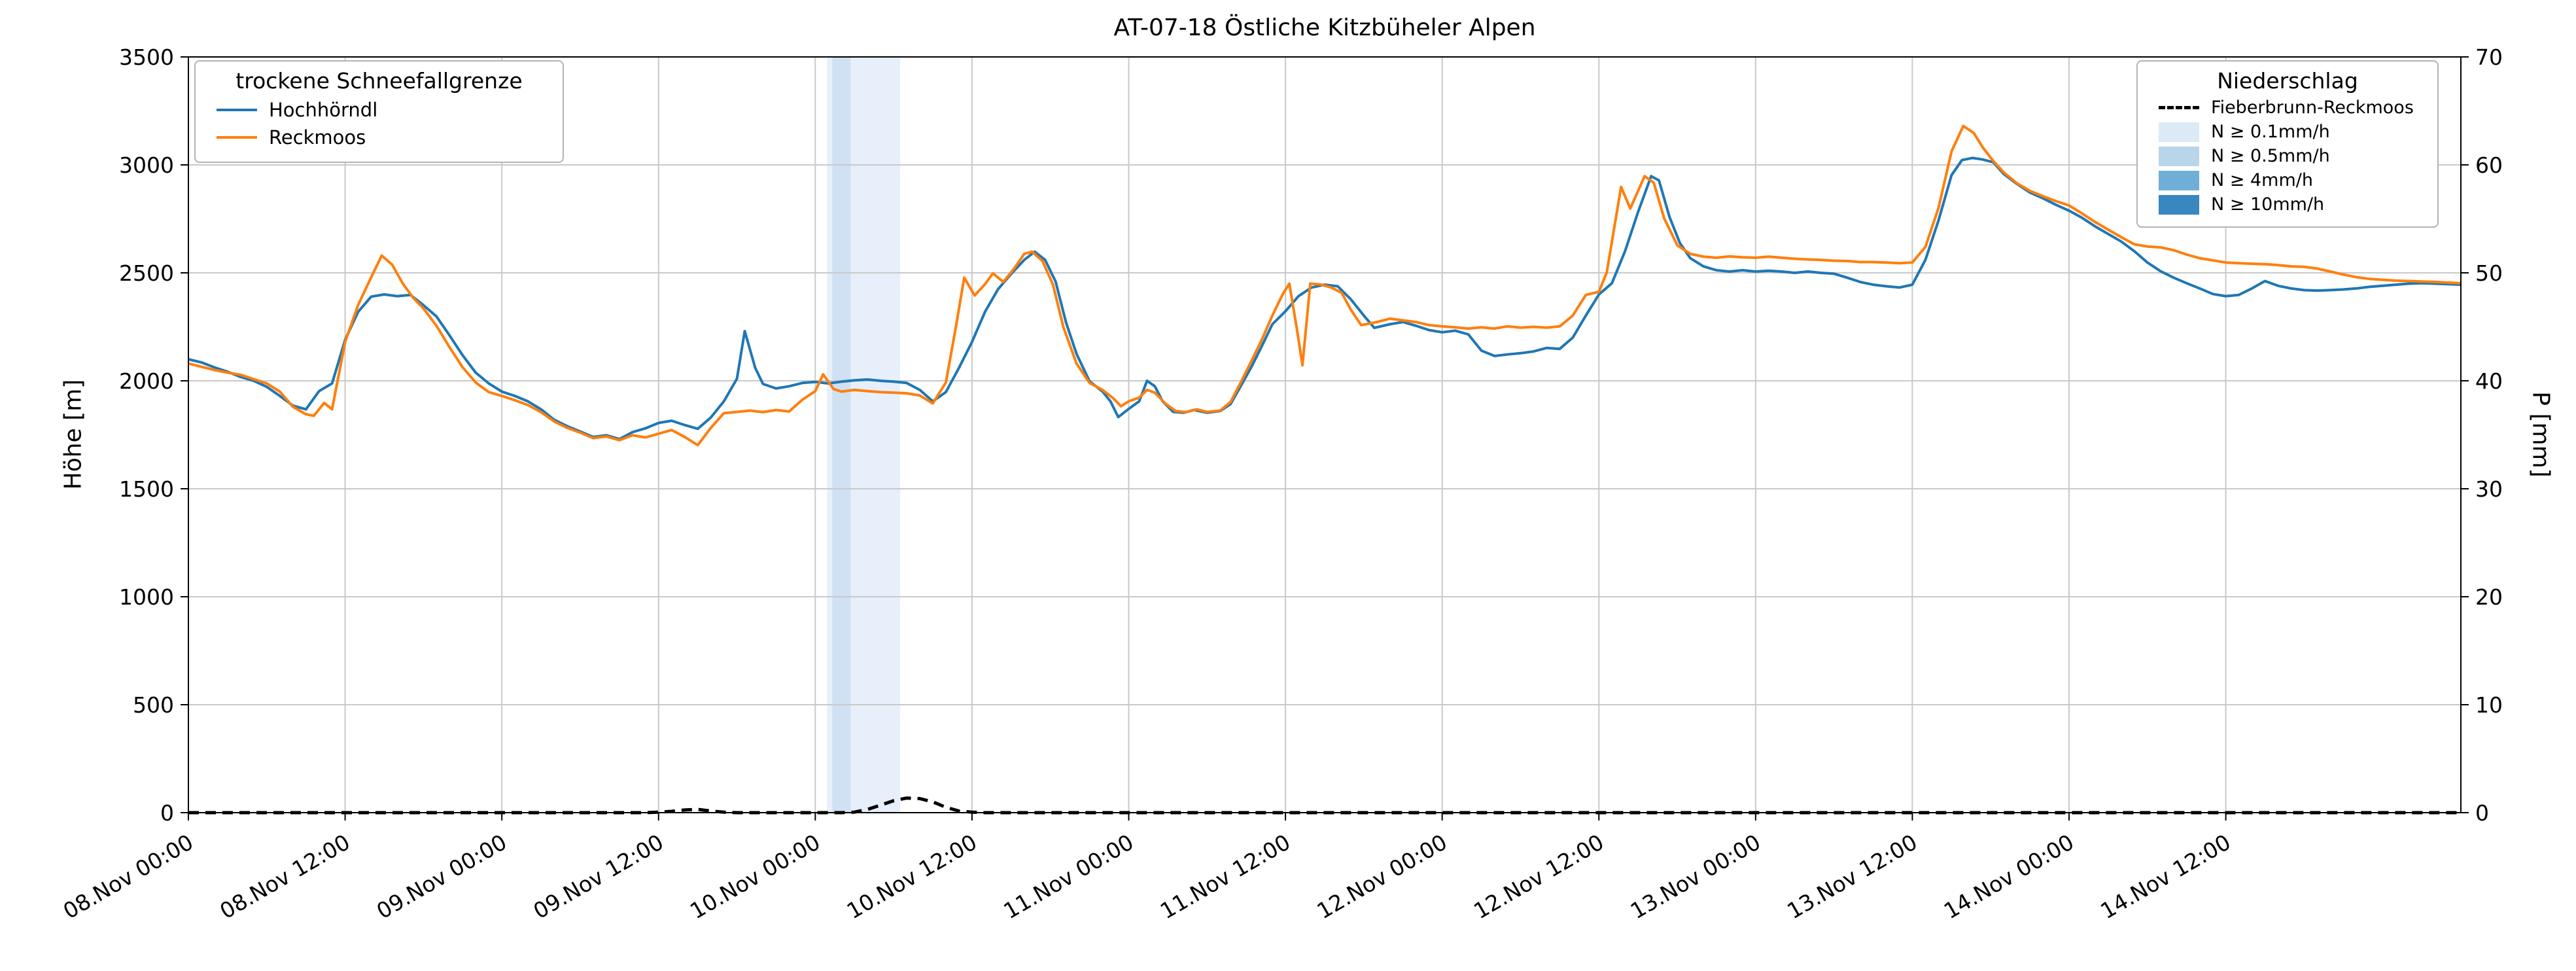 This screenshot has width=2576, height=971. I want to click on y-right-tick-label: 60, so click(2489, 165).